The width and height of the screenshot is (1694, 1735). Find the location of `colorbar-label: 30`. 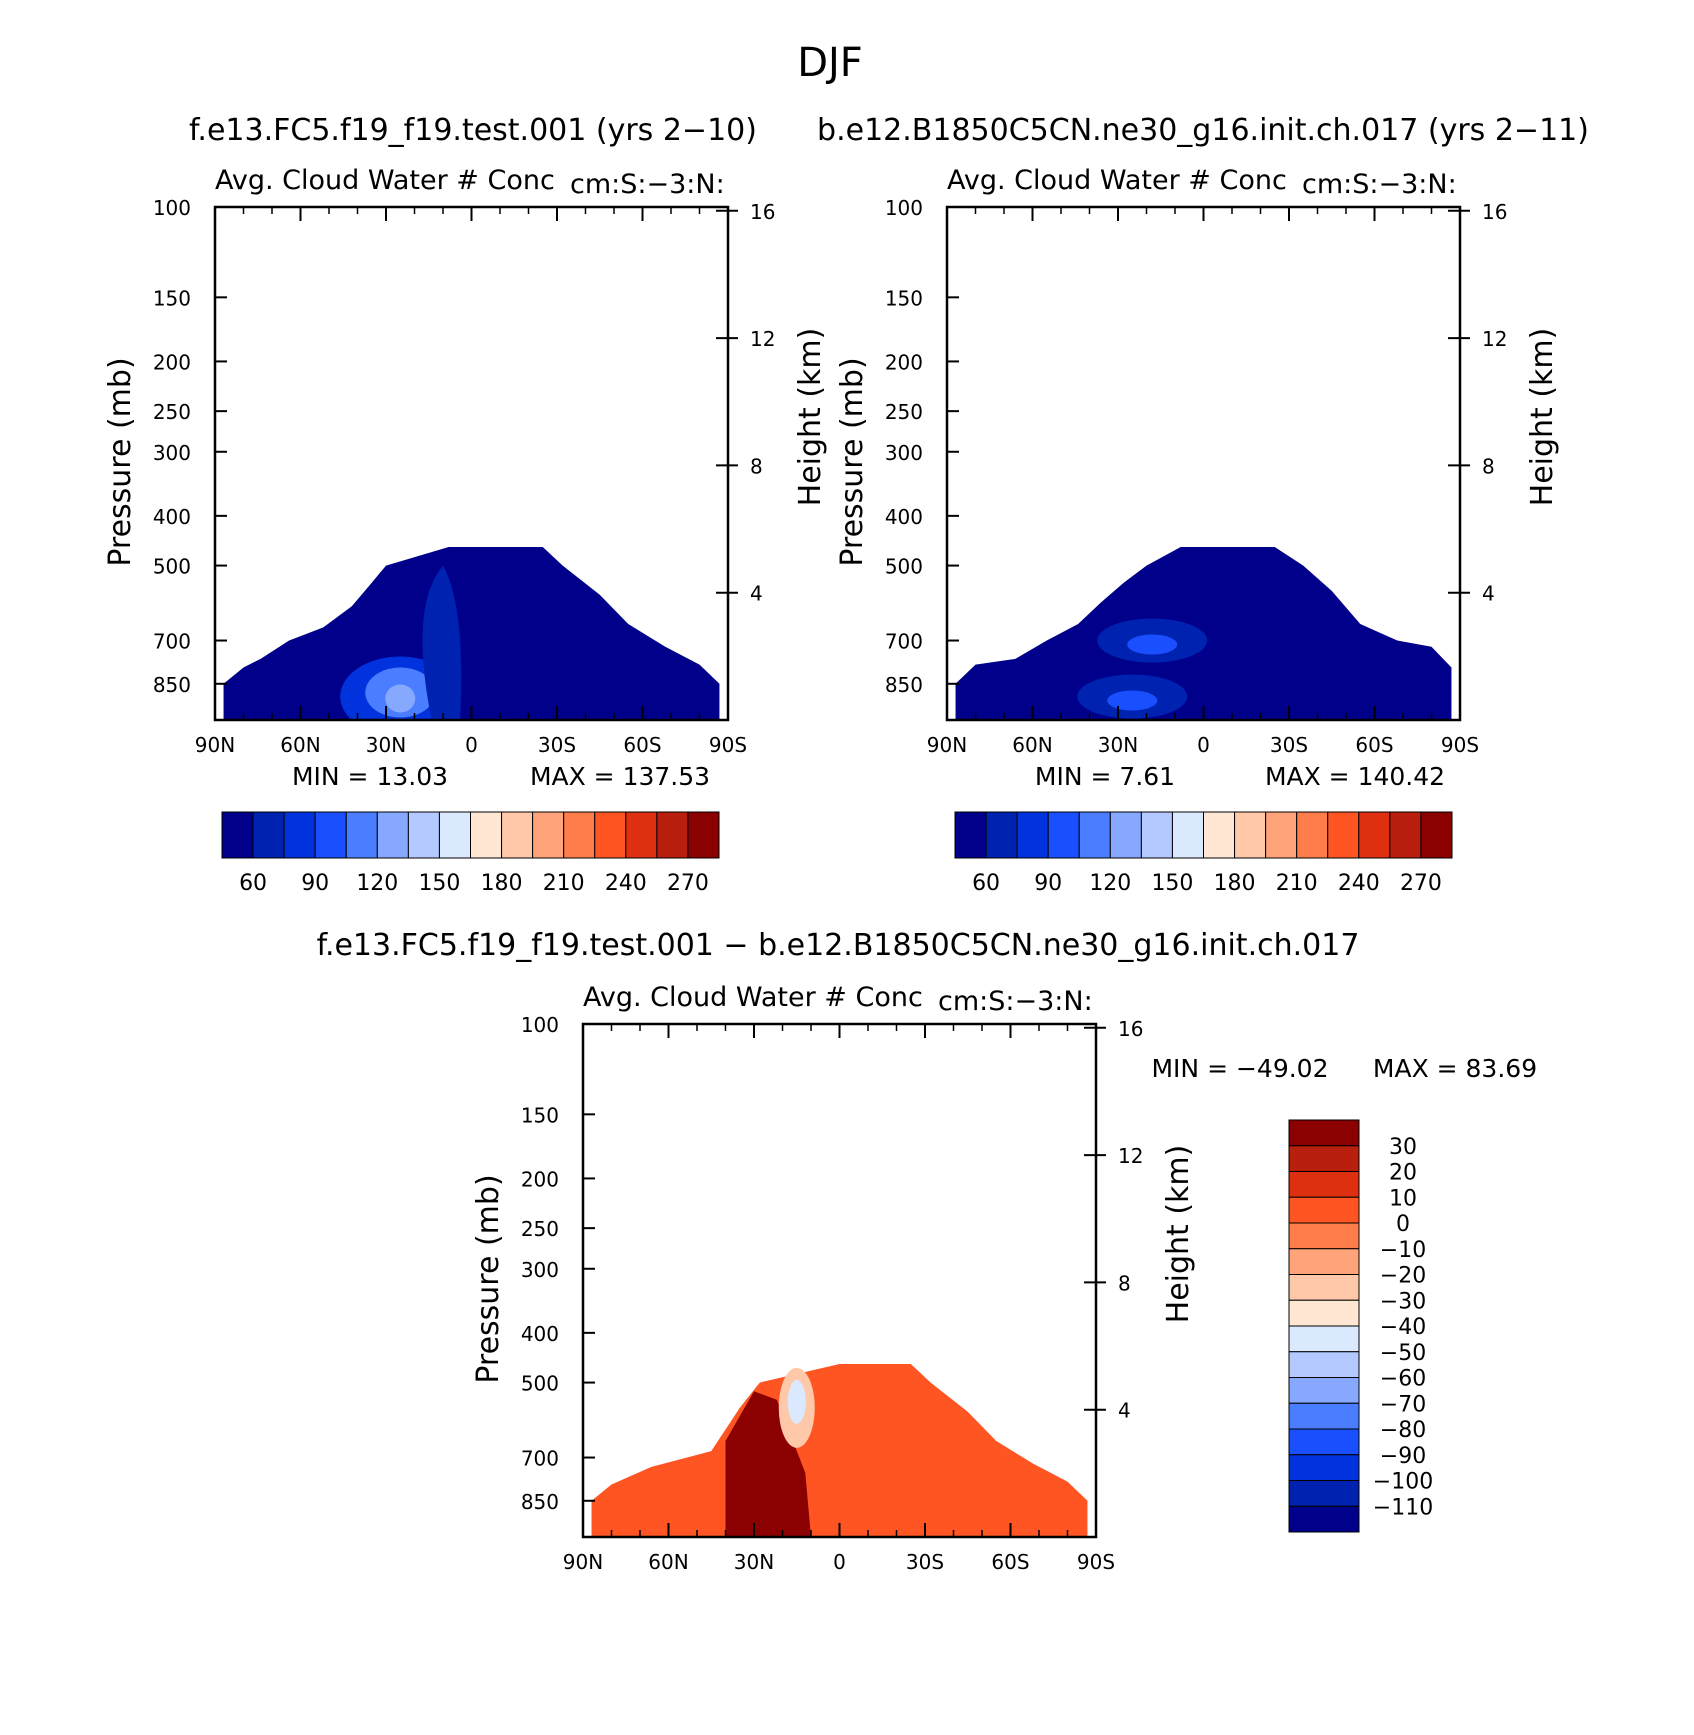

colorbar-label: 30 is located at coordinates (1403, 1147).